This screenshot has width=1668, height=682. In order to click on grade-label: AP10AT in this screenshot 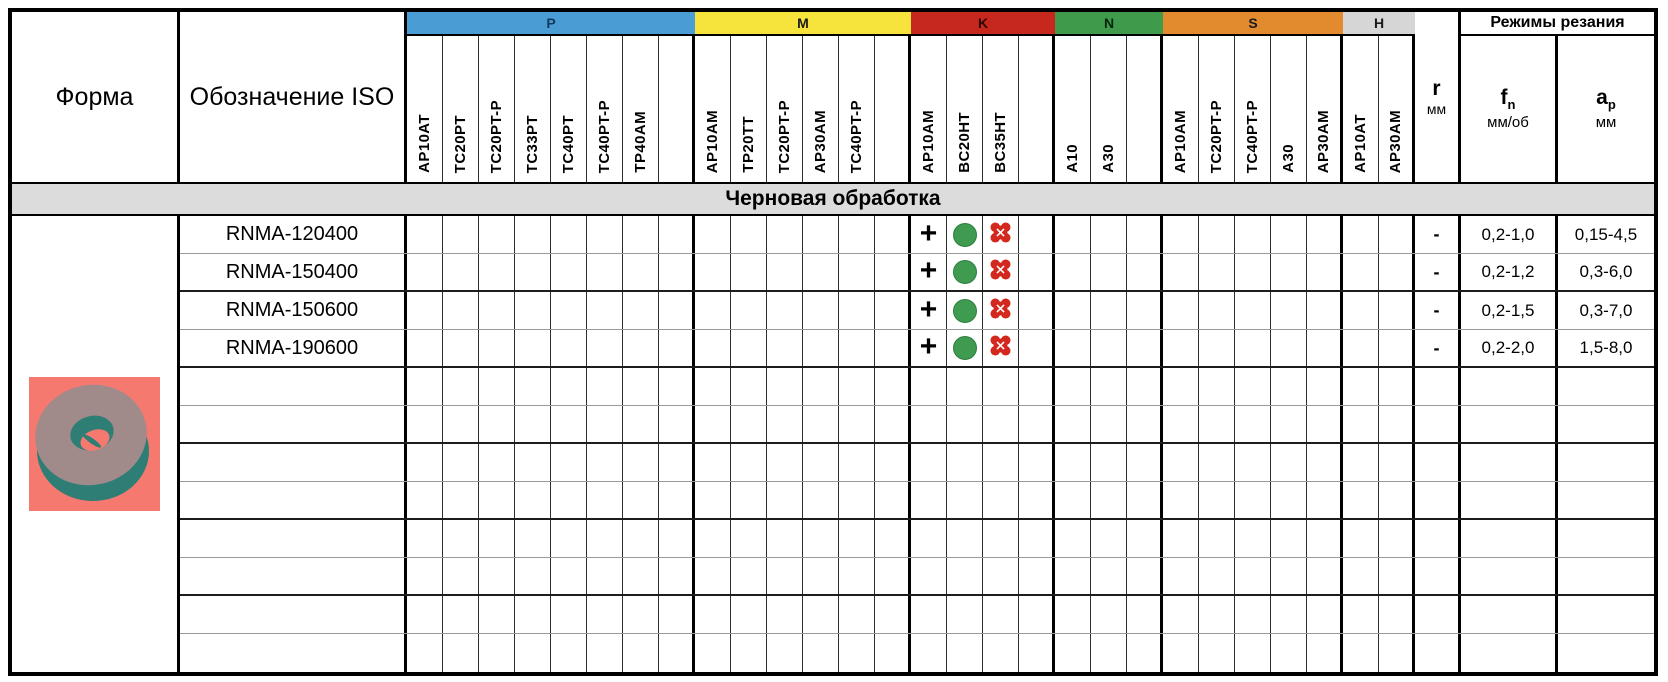, I will do `click(424, 143)`.